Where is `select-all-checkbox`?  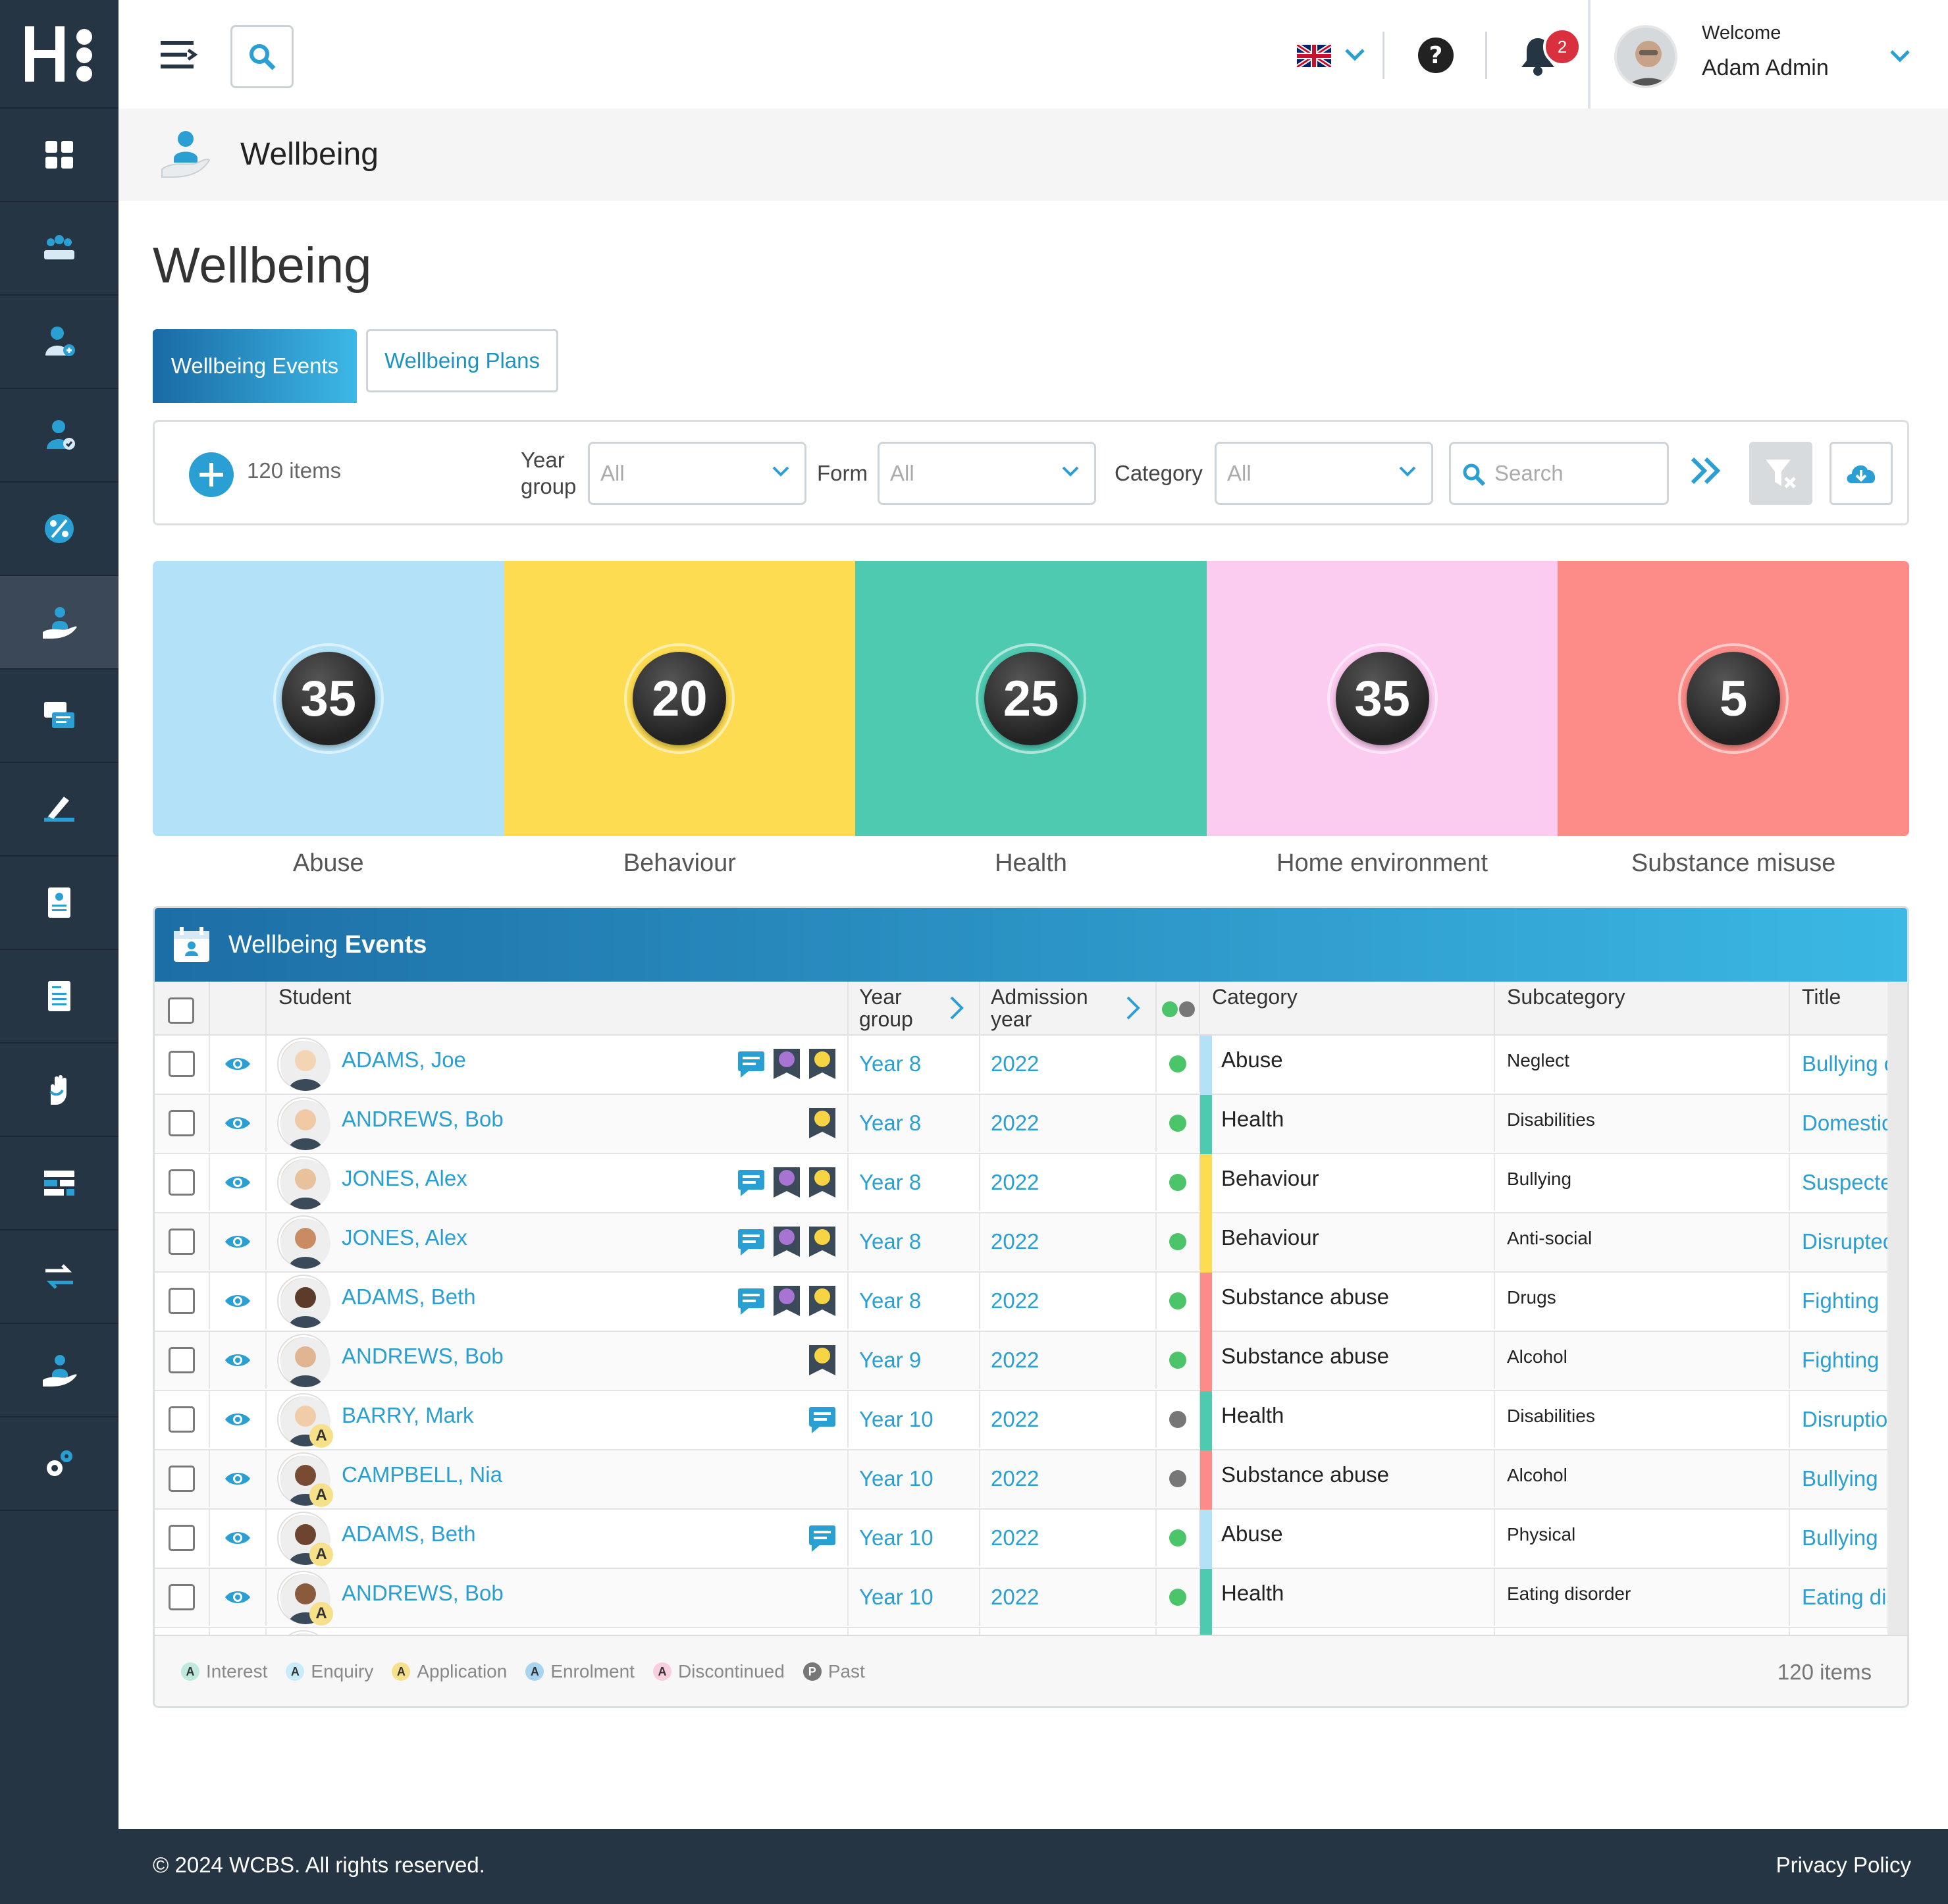
select-all-checkbox is located at coordinates (181, 1010).